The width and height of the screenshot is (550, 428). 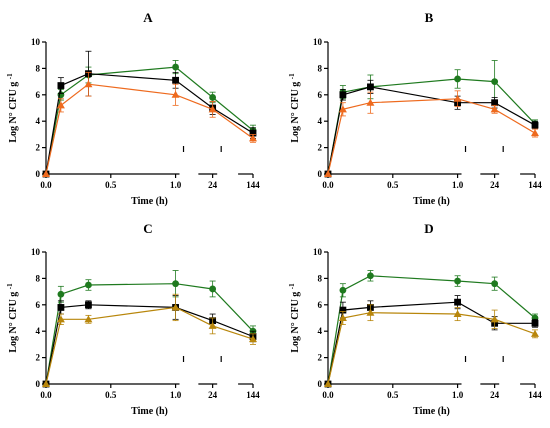 I want to click on panel-title: B, so click(x=429, y=17).